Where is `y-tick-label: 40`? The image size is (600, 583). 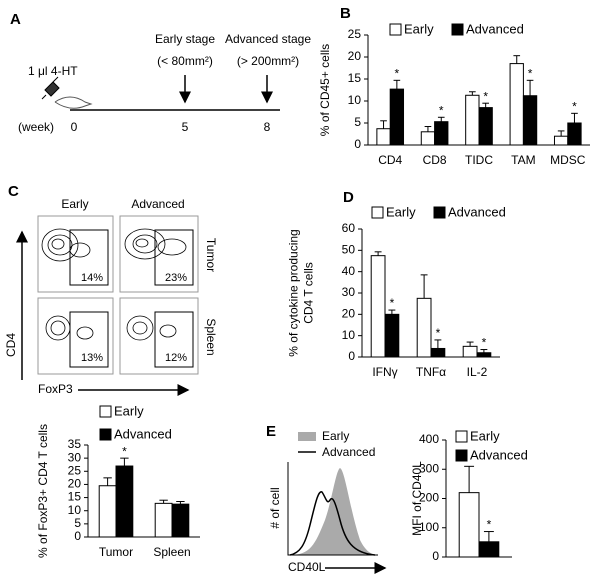 y-tick-label: 40 is located at coordinates (349, 271).